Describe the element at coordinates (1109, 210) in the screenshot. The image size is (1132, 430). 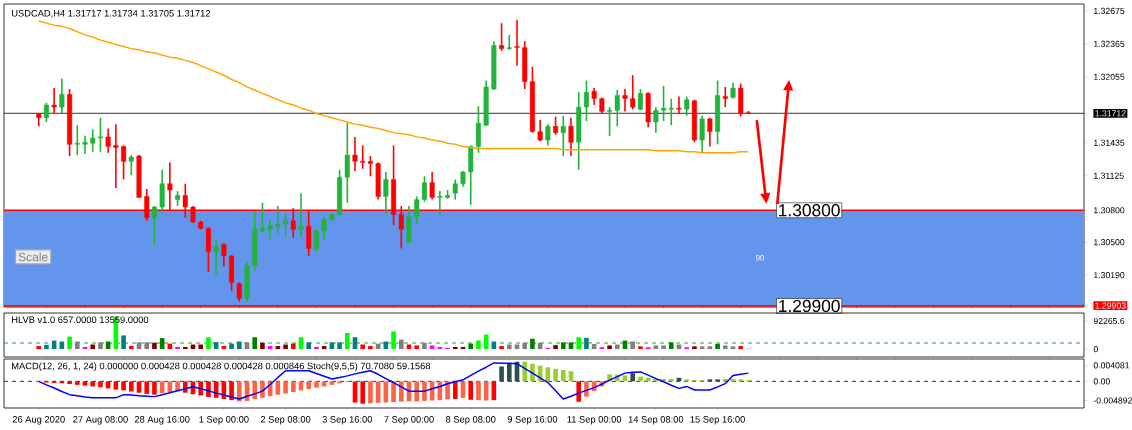
I see `y-tick-label: 1.30800` at that location.